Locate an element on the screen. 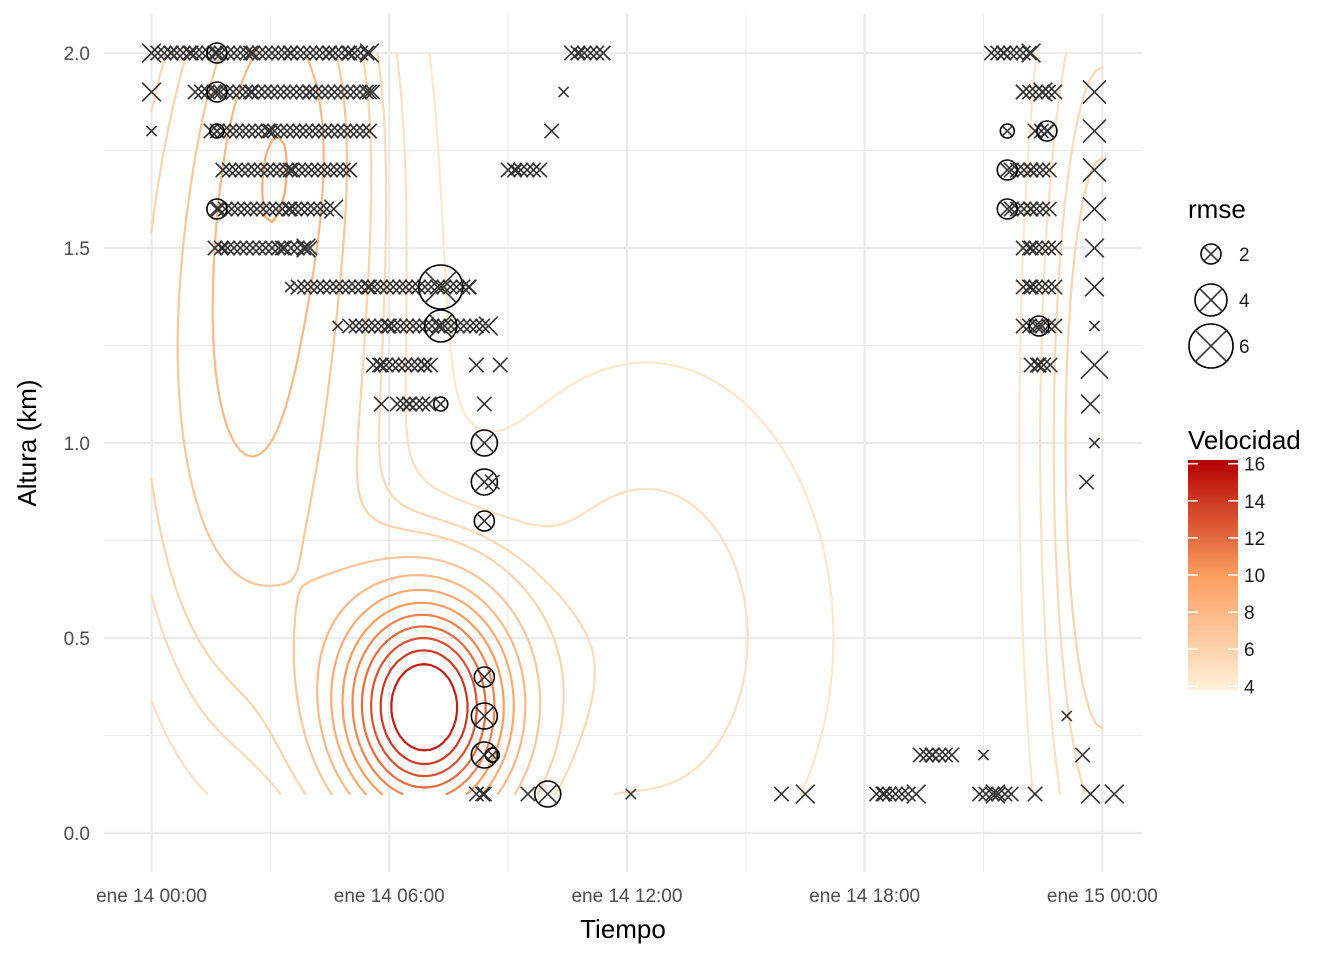  colorbar-tick-label: 14 is located at coordinates (1255, 502).